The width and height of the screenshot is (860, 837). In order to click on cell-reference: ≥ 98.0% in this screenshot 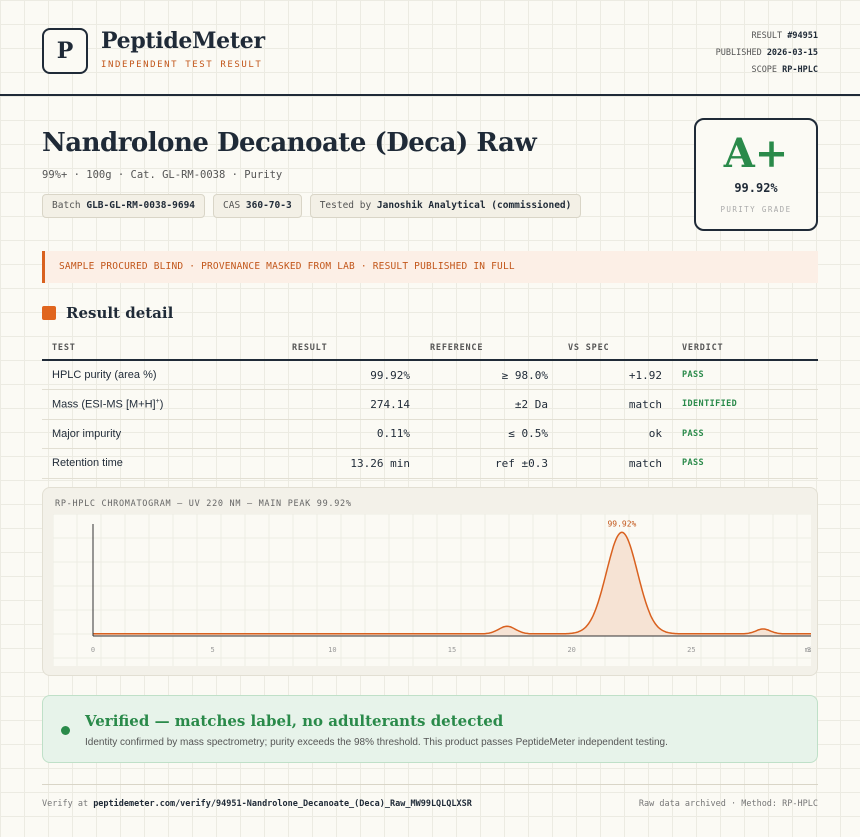, I will do `click(489, 375)`.